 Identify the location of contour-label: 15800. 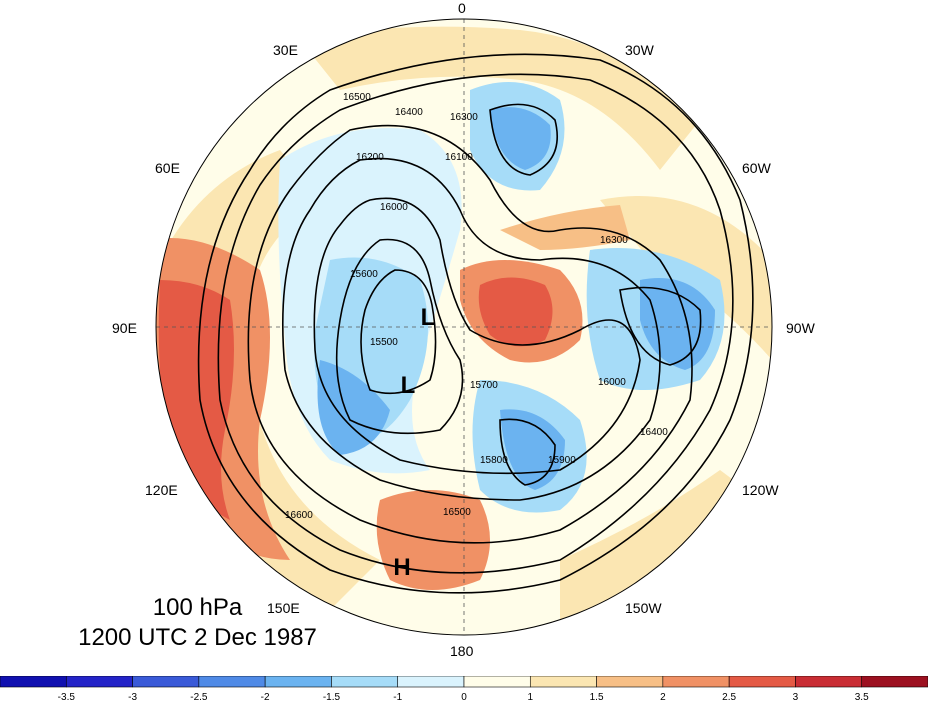
(494, 460).